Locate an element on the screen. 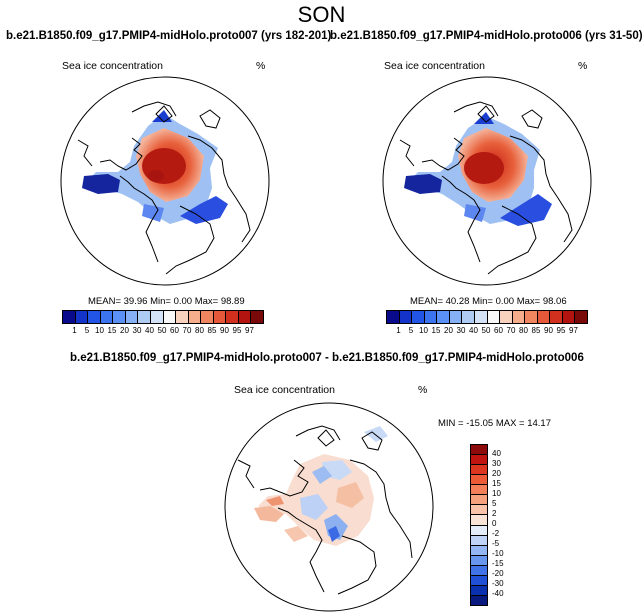  diff-polar-map is located at coordinates (329, 507).